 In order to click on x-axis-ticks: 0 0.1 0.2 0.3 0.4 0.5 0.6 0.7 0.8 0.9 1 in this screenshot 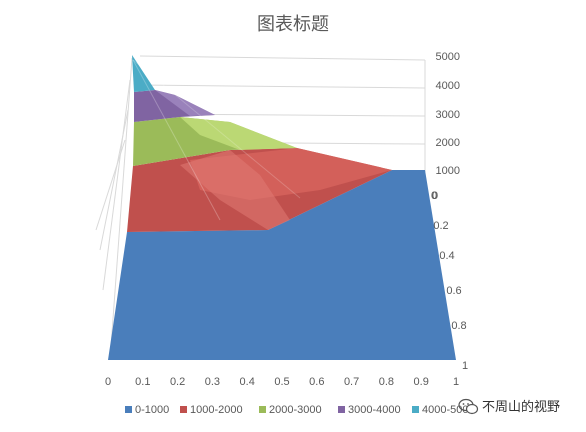, I will do `click(282, 382)`.